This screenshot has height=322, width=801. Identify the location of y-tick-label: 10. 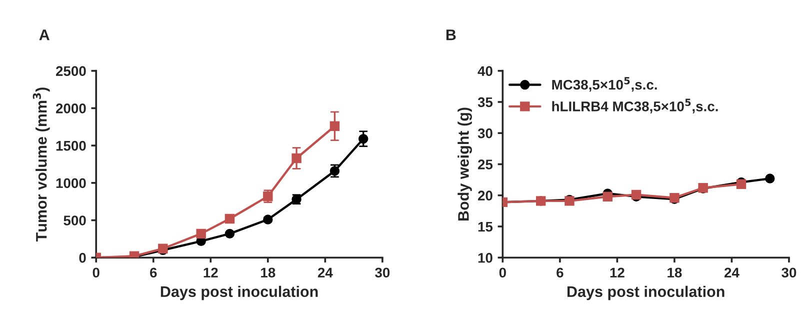
(485, 257).